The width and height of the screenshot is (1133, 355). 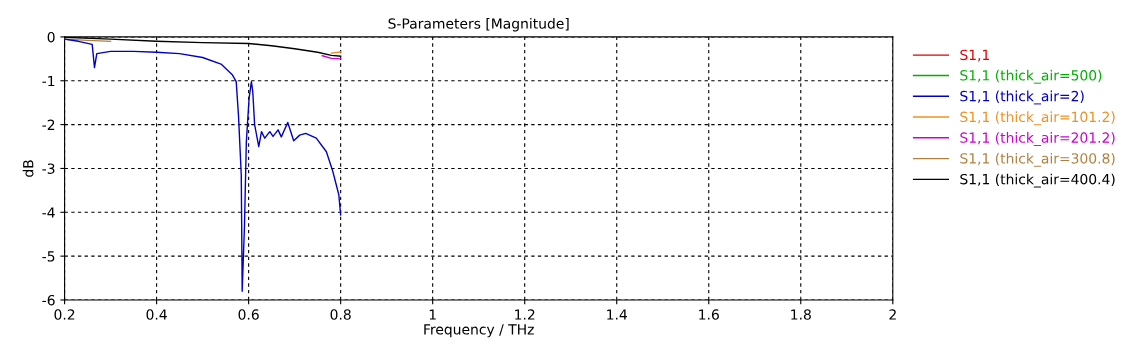 What do you see at coordinates (64, 314) in the screenshot?
I see `x-tick-label: 0.2` at bounding box center [64, 314].